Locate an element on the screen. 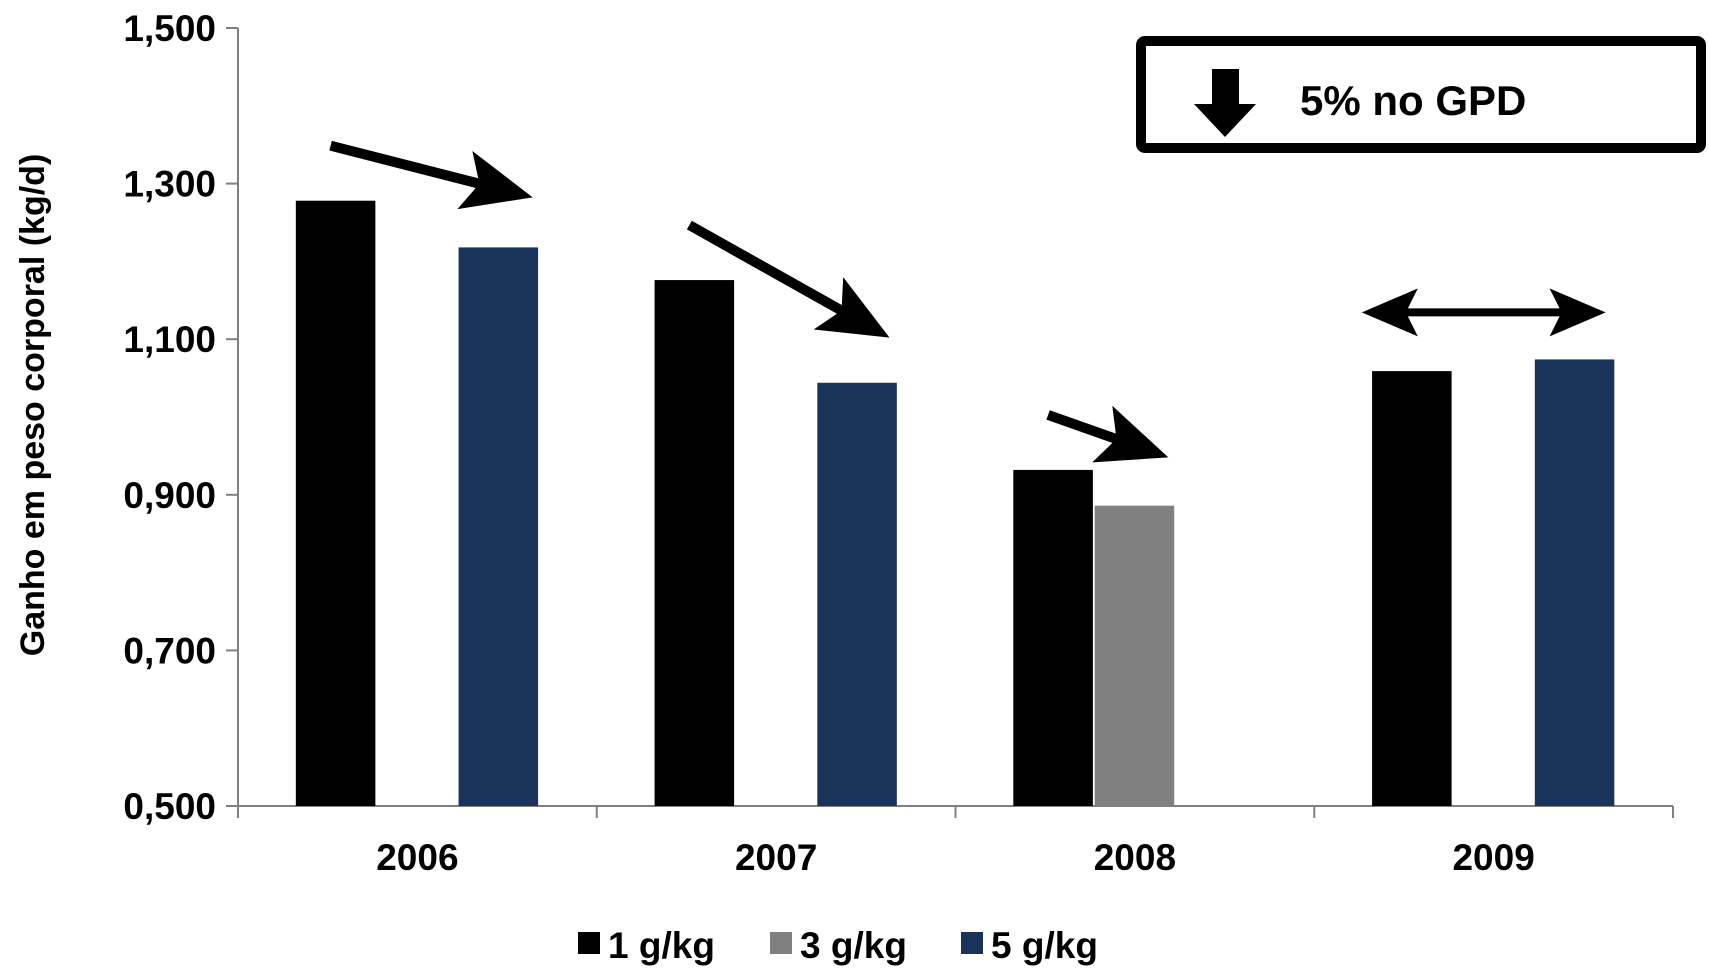 This screenshot has height=970, width=1710. legend: 1 g/kg 3 g/kg 5 g/kg is located at coordinates (838, 945).